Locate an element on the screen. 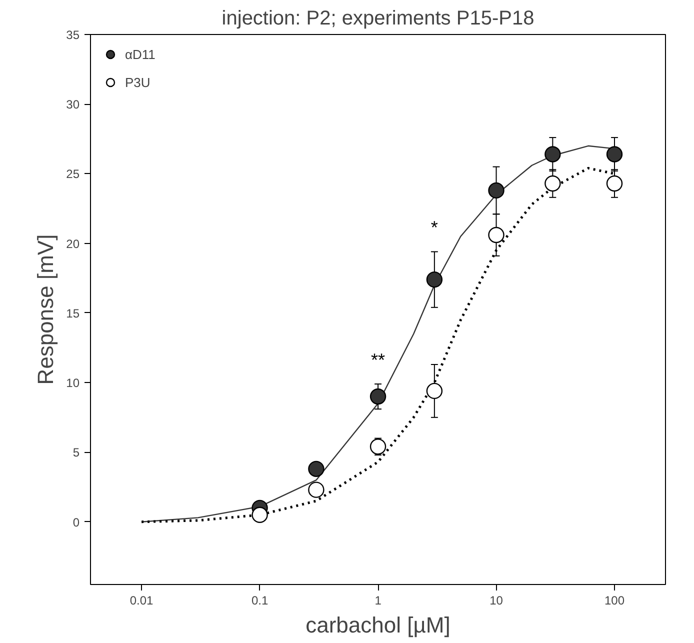 The image size is (694, 643). x-tick-label: 10 is located at coordinates (497, 601).